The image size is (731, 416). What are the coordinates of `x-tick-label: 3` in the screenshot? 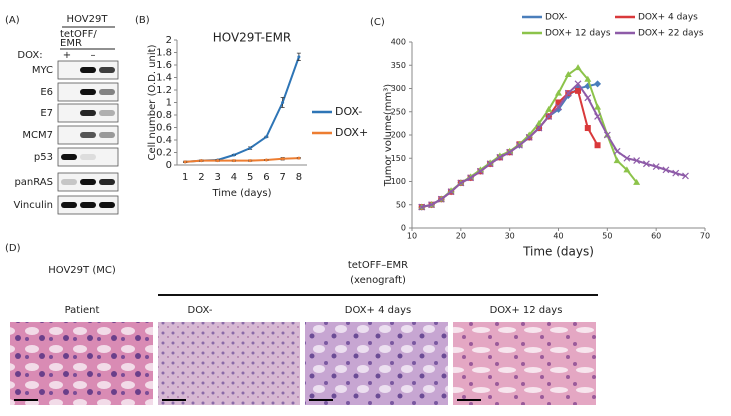 It's located at (217, 177).